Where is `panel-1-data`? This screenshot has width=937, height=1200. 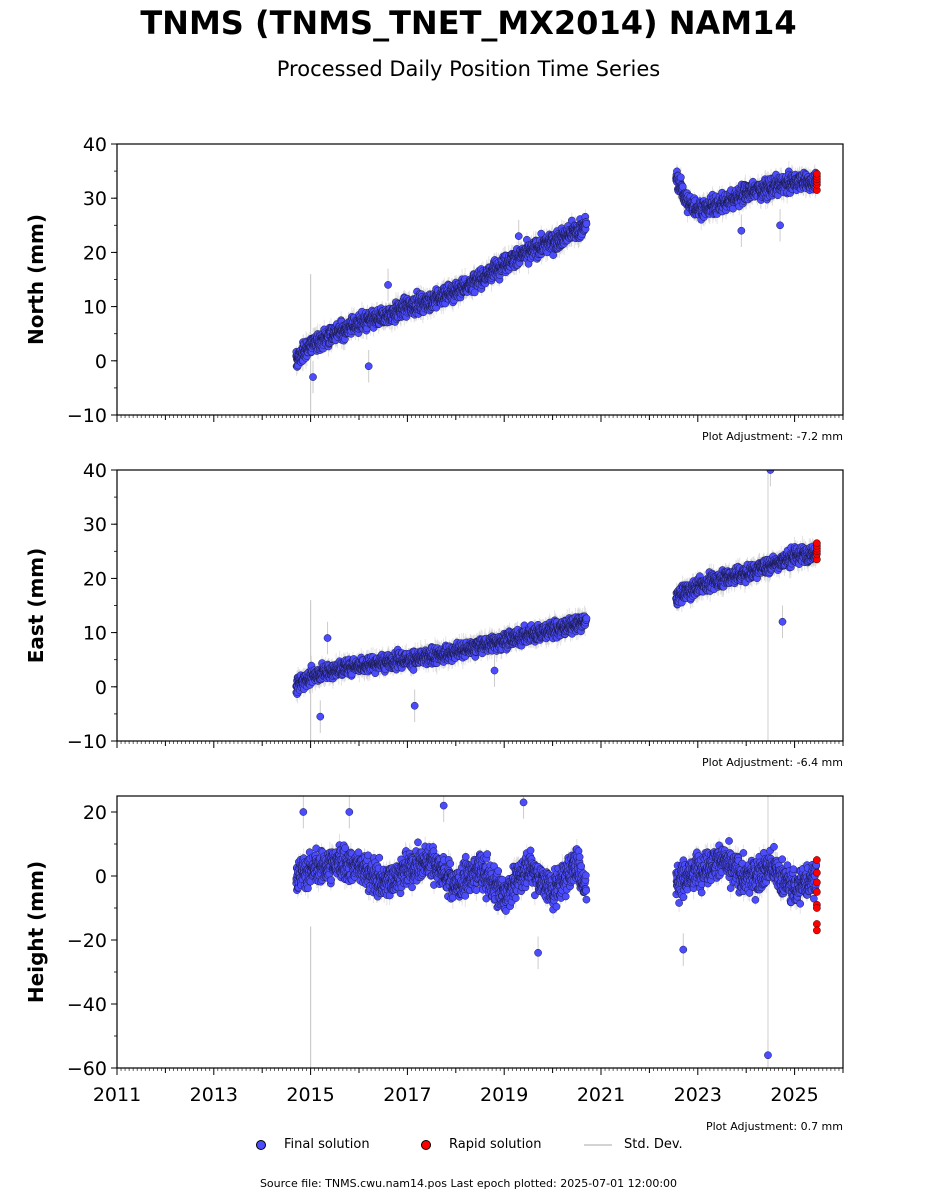
panel-1-data is located at coordinates (556, 287).